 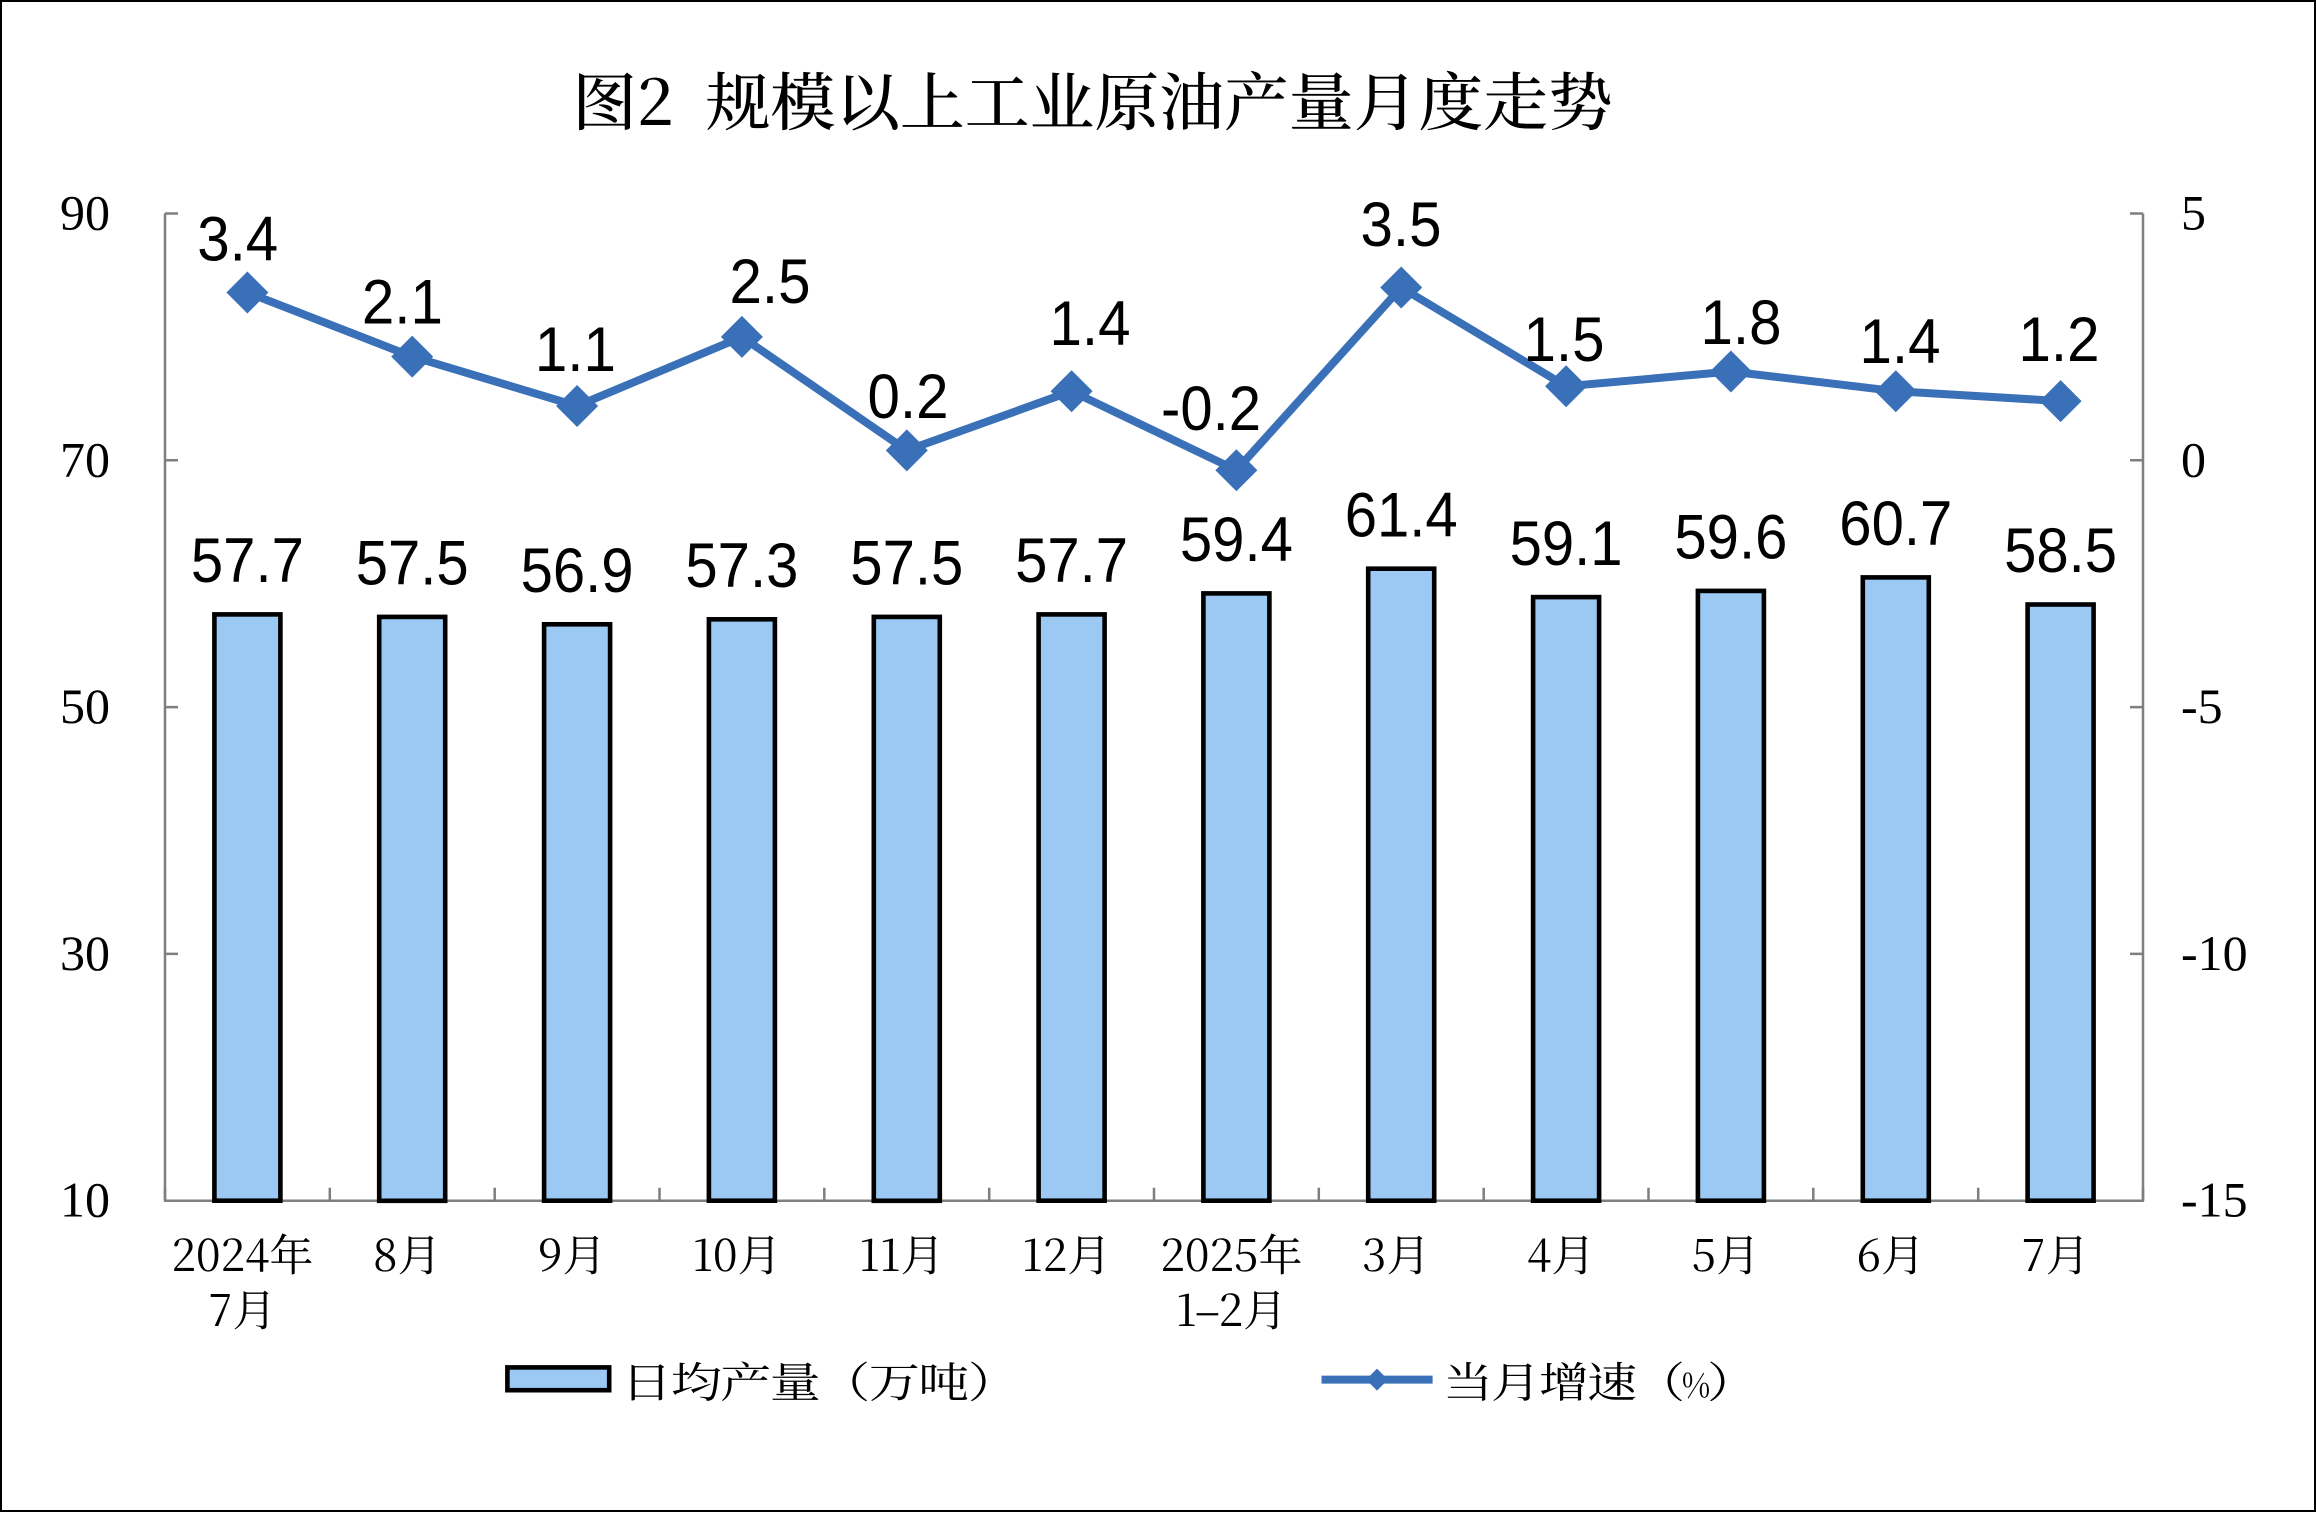 I want to click on svg-text: 59.1, so click(x=1566, y=544).